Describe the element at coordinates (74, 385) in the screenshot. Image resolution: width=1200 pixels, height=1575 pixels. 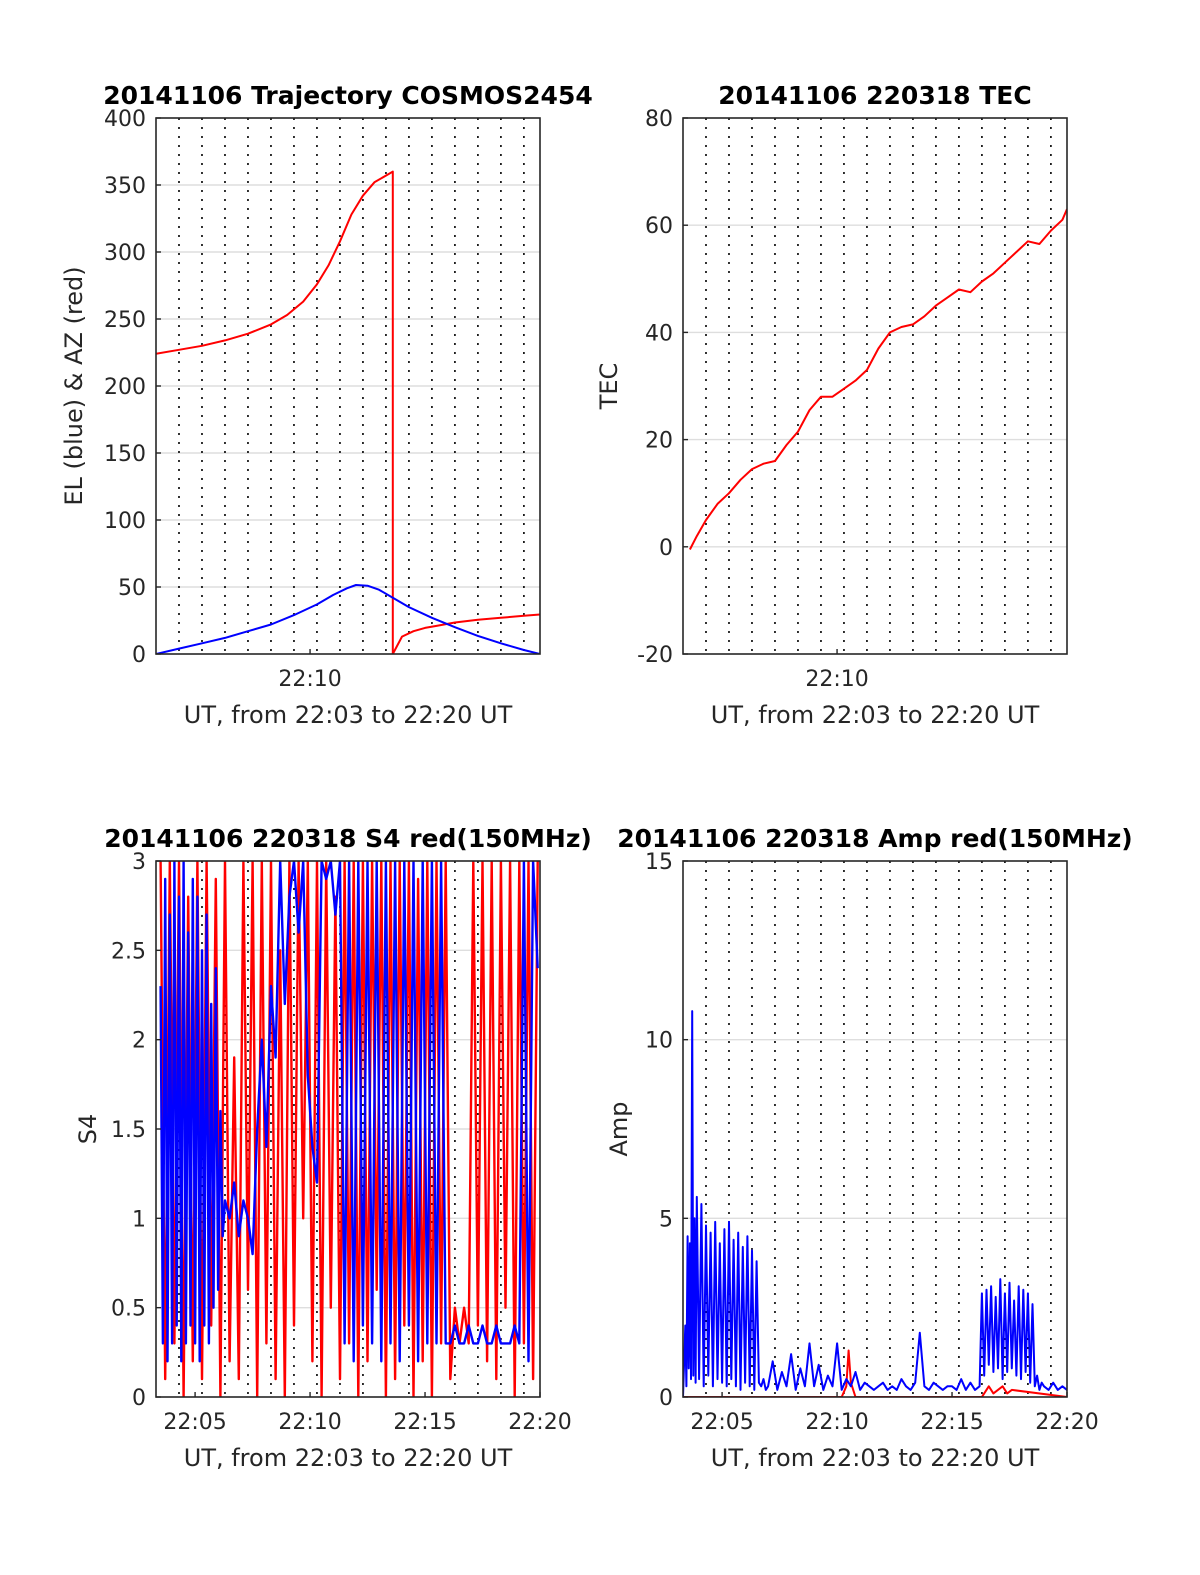
I see `y-axis-label: EL (blue) & AZ (red)` at that location.